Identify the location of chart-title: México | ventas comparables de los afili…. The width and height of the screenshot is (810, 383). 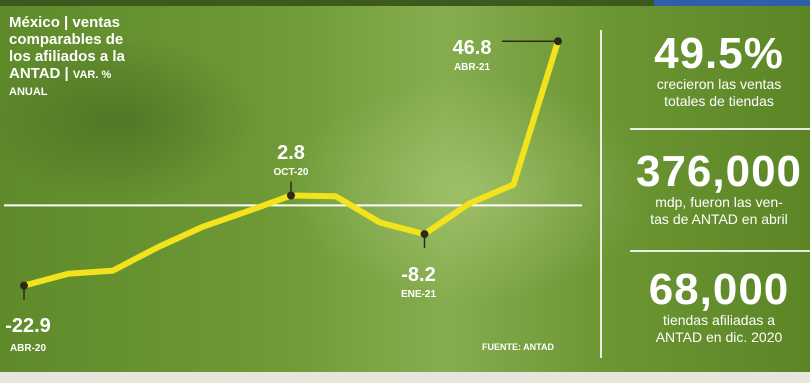
(96, 57).